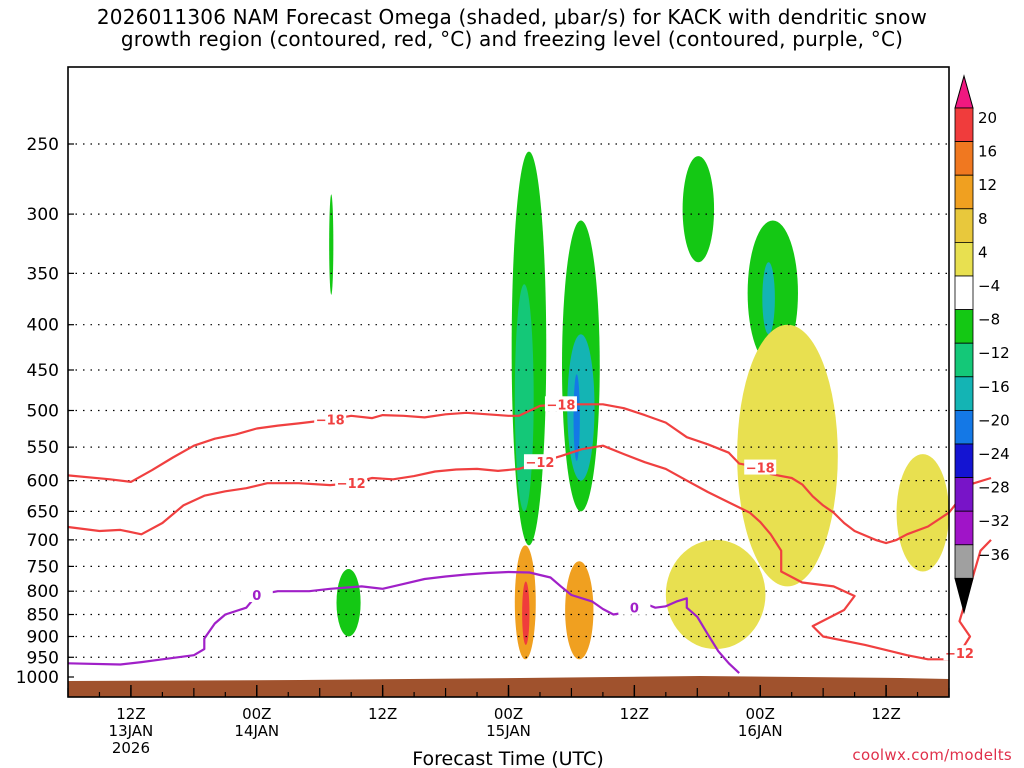 The height and width of the screenshot is (768, 1024). Describe the element at coordinates (768, 298) in the screenshot. I see `omega-shade-lift-16jan-upper-core` at that location.